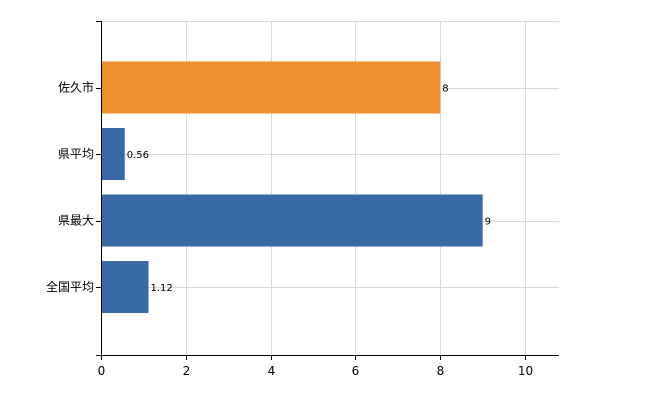 This screenshot has width=650, height=400. Describe the element at coordinates (445, 89) in the screenshot. I see `value-label-0: 8` at that location.